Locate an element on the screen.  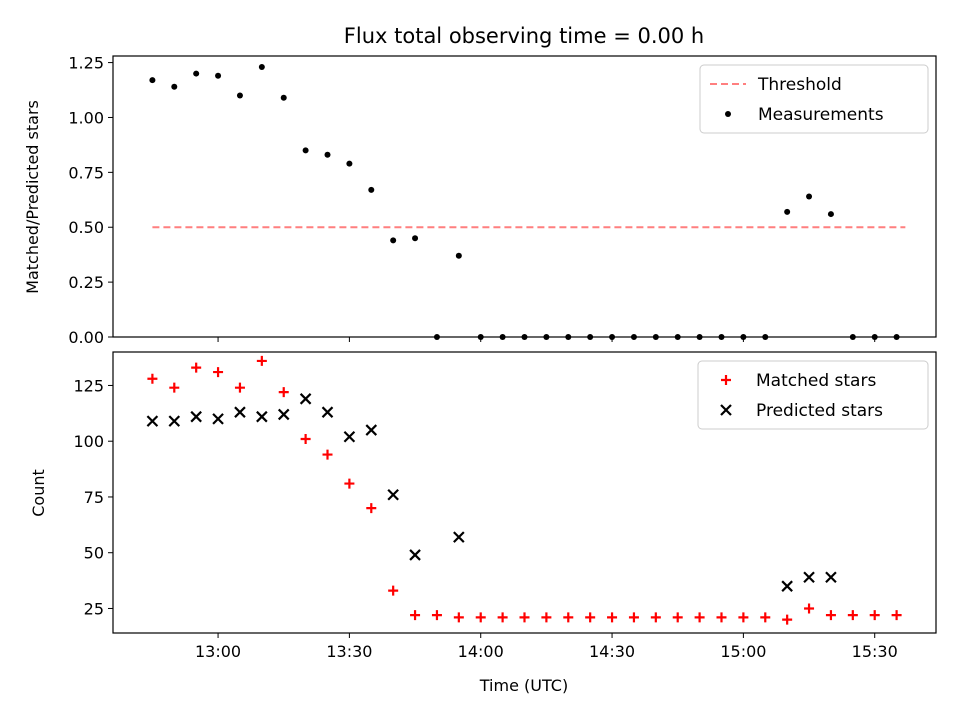
bottom-y-axis-label: Count is located at coordinates (38, 493).